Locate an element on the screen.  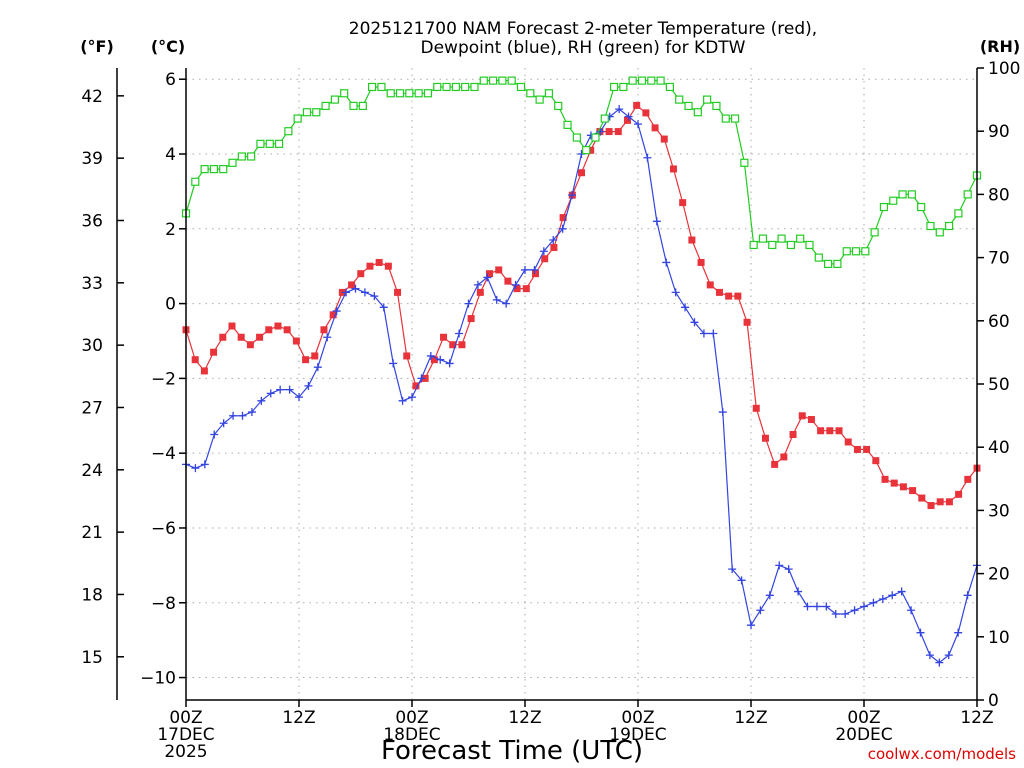
tick-label-celsius: −4 is located at coordinates (163, 454).